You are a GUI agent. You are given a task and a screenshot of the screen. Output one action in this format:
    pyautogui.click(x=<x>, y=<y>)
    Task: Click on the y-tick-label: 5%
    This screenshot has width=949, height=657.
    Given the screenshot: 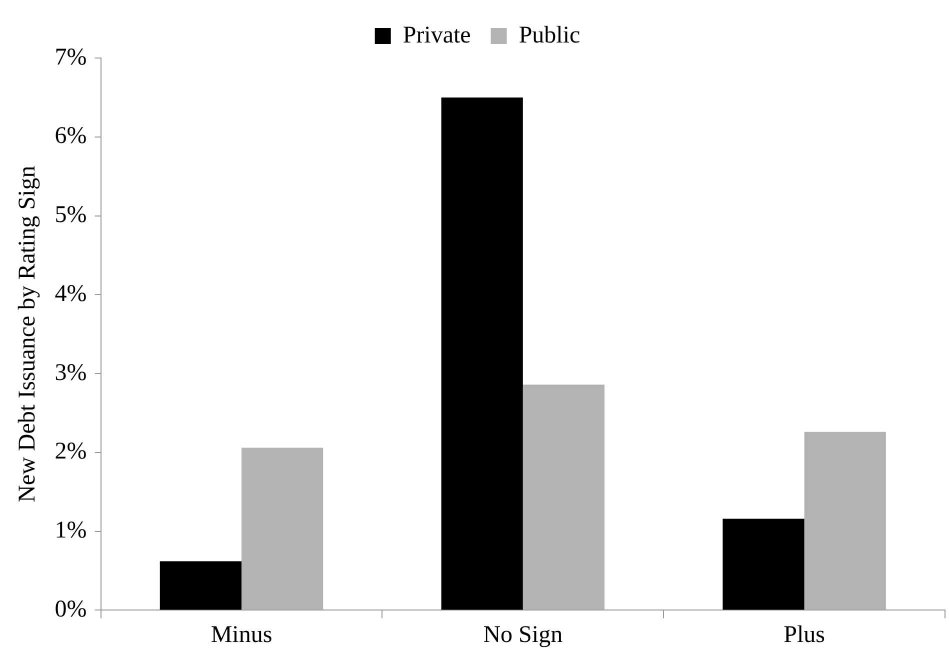 What is the action you would take?
    pyautogui.click(x=70, y=215)
    